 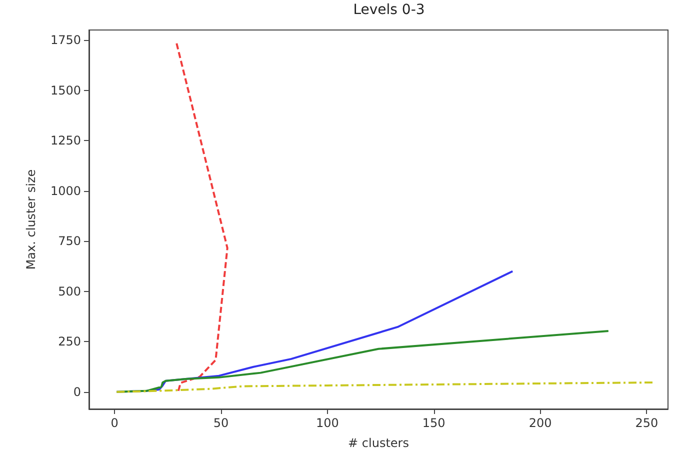 I want to click on y-tick-label: 1250, so click(x=65, y=141).